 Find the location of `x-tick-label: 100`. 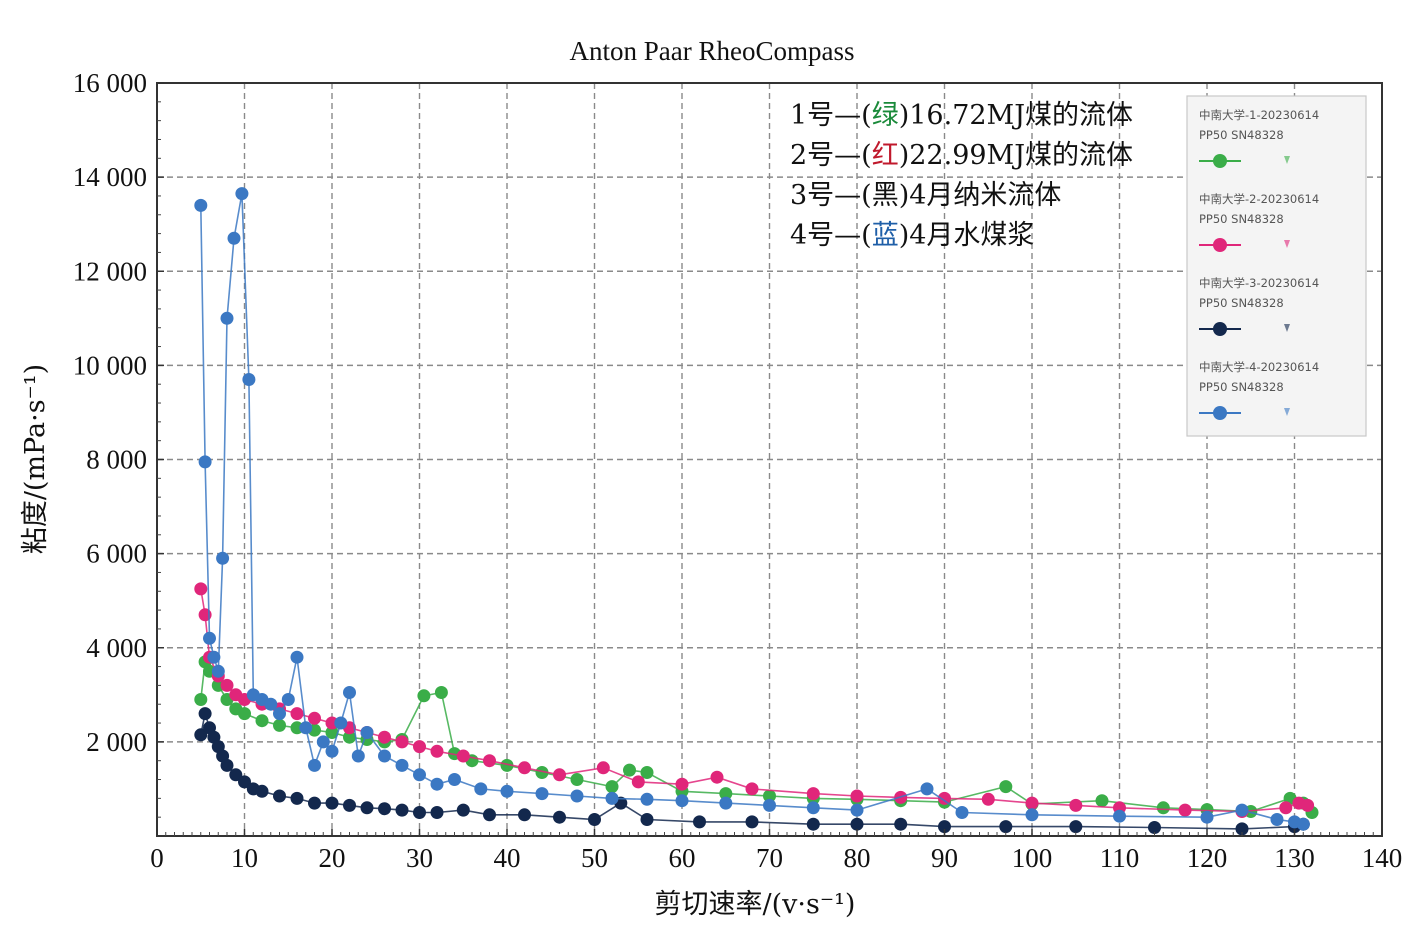

x-tick-label: 100 is located at coordinates (1032, 858).